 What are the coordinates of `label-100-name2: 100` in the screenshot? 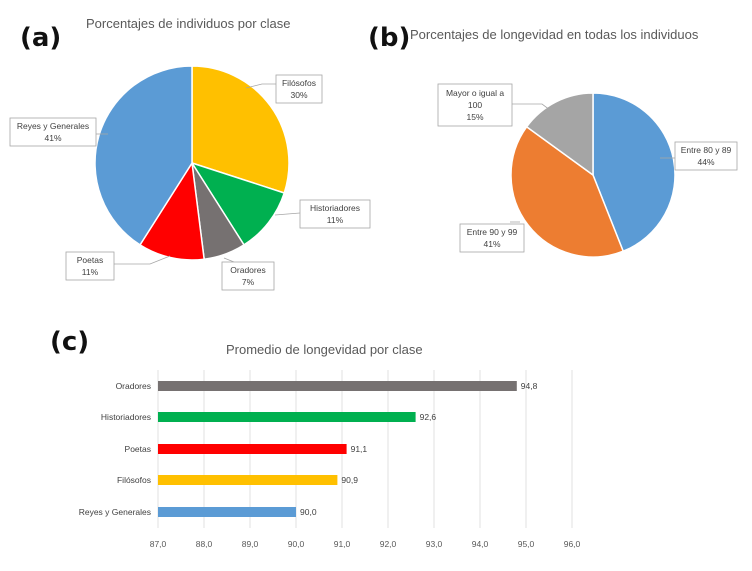 It's located at (475, 105).